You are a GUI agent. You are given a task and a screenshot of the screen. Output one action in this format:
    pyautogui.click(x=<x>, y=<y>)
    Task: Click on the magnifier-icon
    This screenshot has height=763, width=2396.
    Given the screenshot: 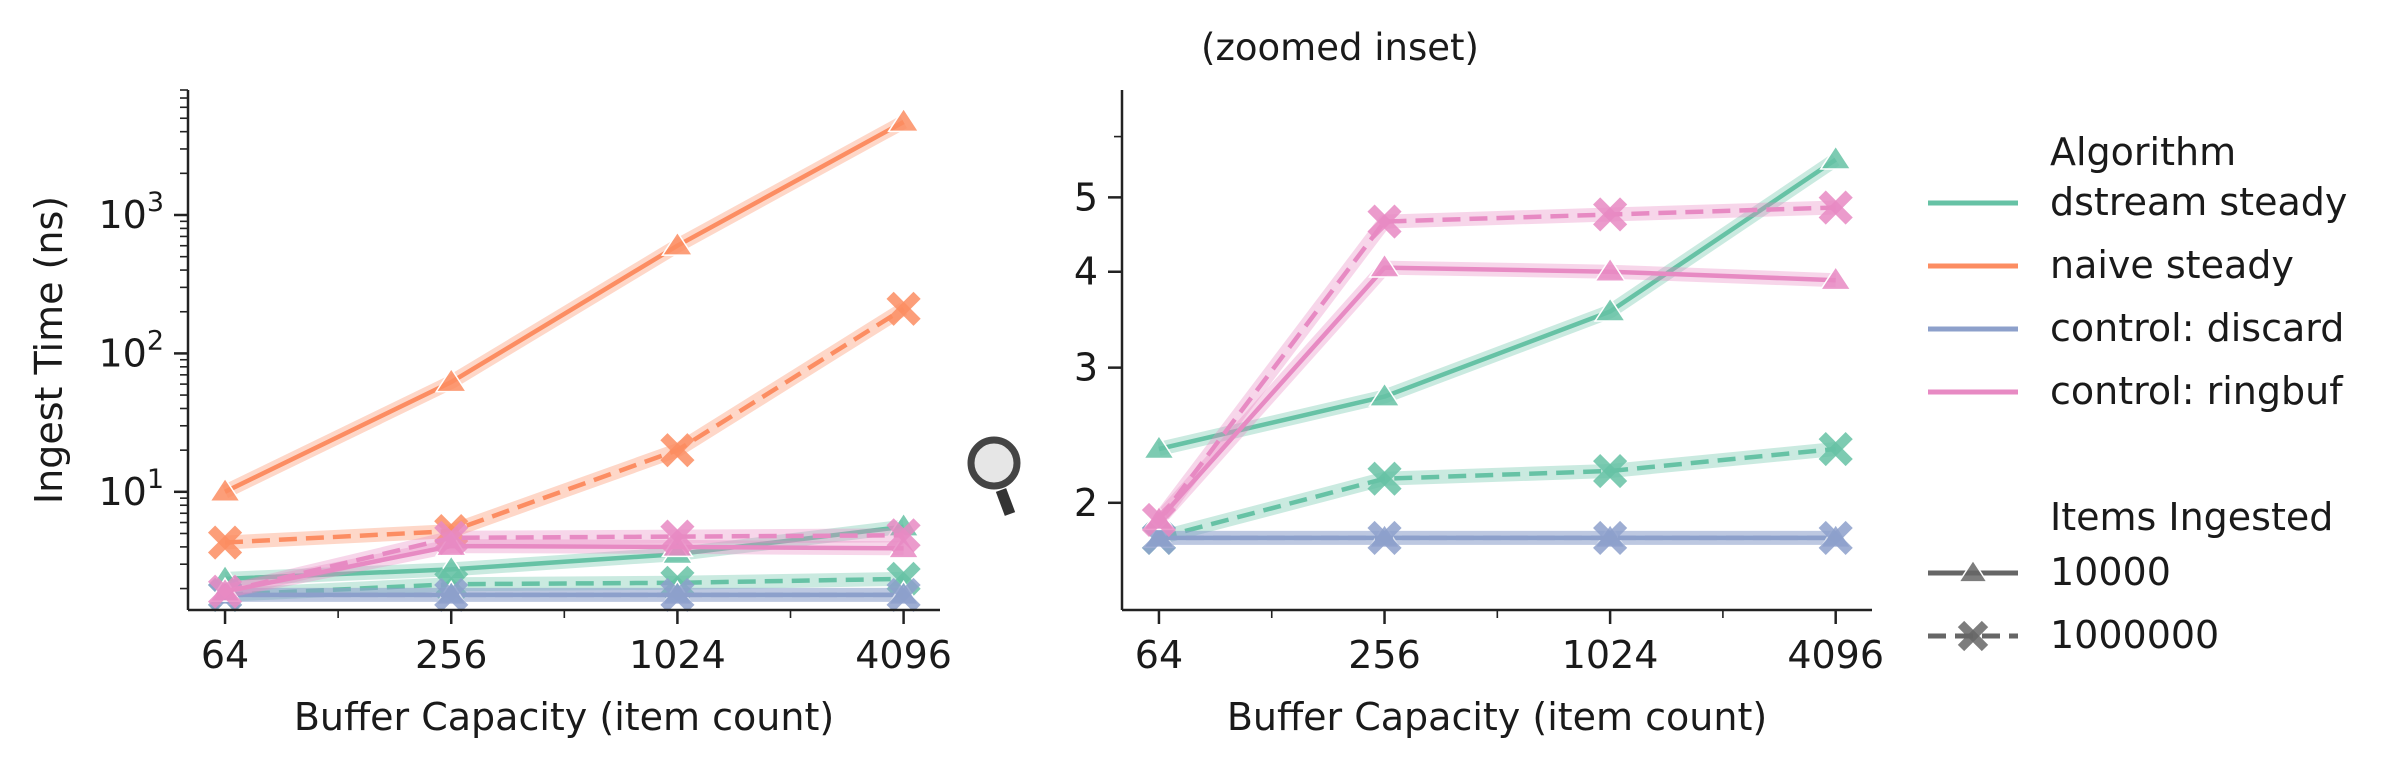 What is the action you would take?
    pyautogui.click(x=994, y=476)
    